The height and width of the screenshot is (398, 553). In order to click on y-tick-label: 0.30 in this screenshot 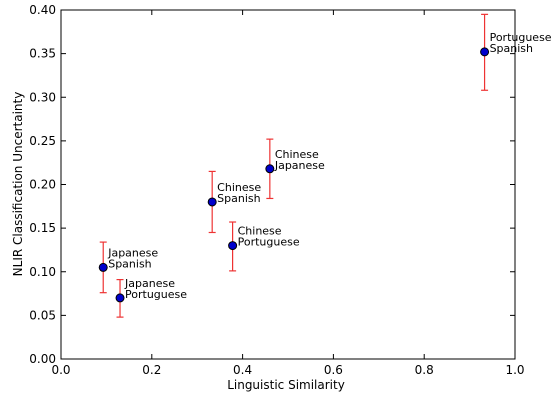, I will do `click(42, 97)`.